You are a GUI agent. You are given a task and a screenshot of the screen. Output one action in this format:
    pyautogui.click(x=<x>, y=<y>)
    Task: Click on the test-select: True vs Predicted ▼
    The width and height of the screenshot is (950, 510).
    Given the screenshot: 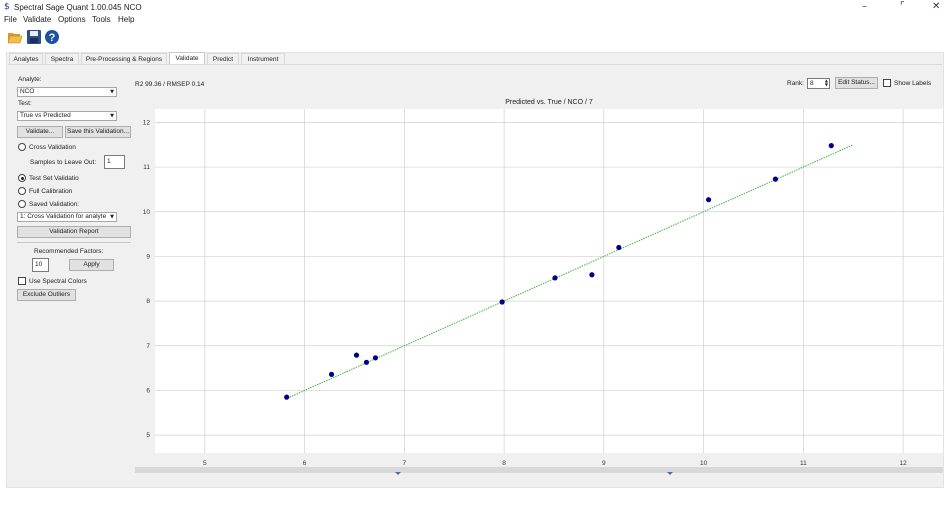 What is the action you would take?
    pyautogui.click(x=67, y=116)
    